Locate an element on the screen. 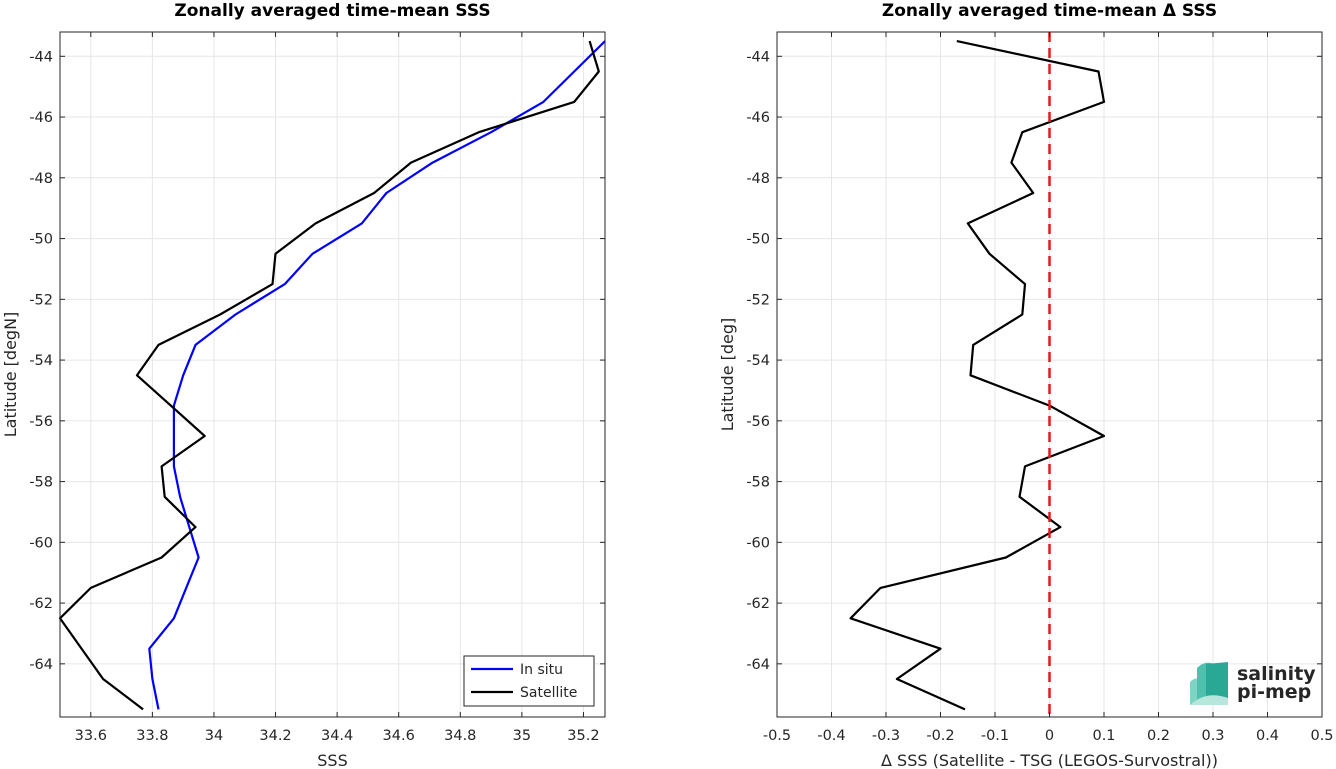 The height and width of the screenshot is (769, 1336). x-tick-label: 0.5 is located at coordinates (1321, 736).